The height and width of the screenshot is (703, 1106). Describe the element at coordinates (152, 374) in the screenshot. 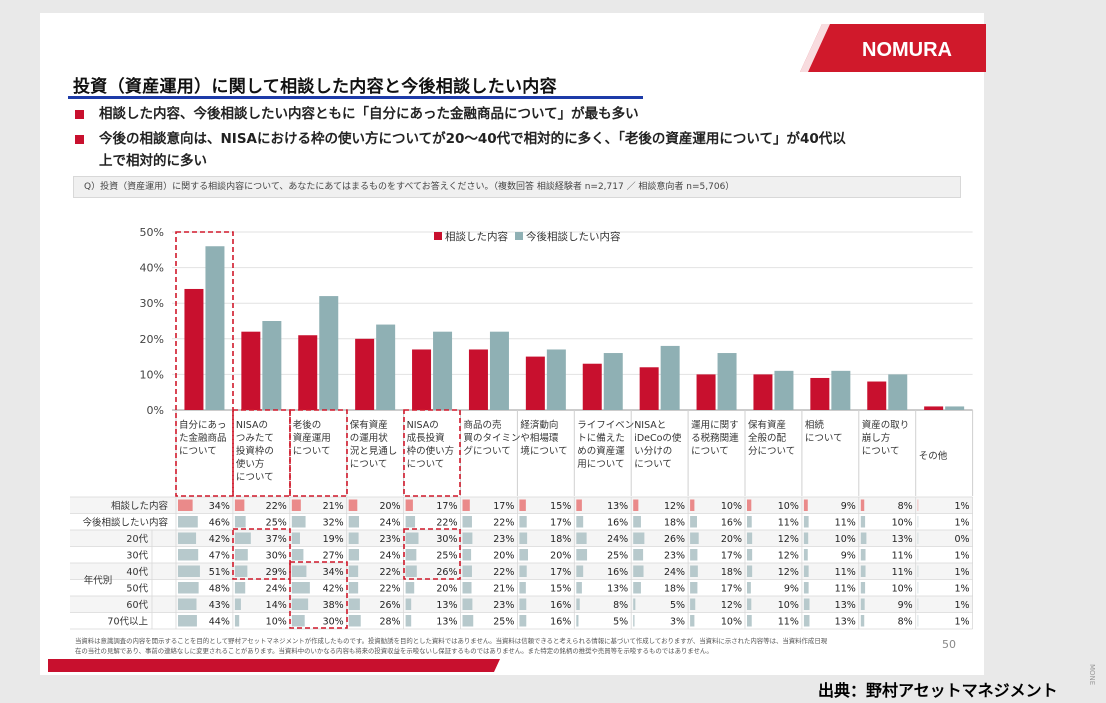

I see `y-tick-label: 10%` at that location.